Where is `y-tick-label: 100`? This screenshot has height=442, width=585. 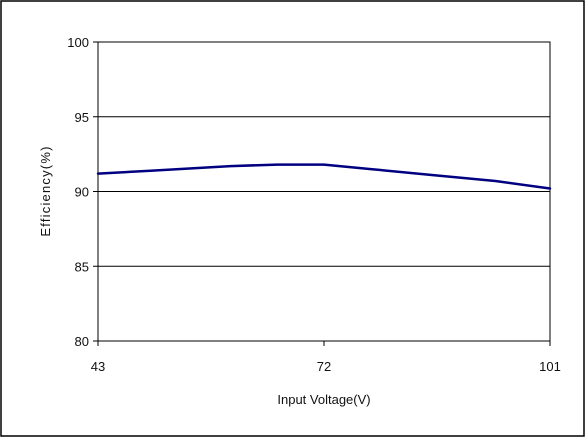
y-tick-label: 100 is located at coordinates (78, 42).